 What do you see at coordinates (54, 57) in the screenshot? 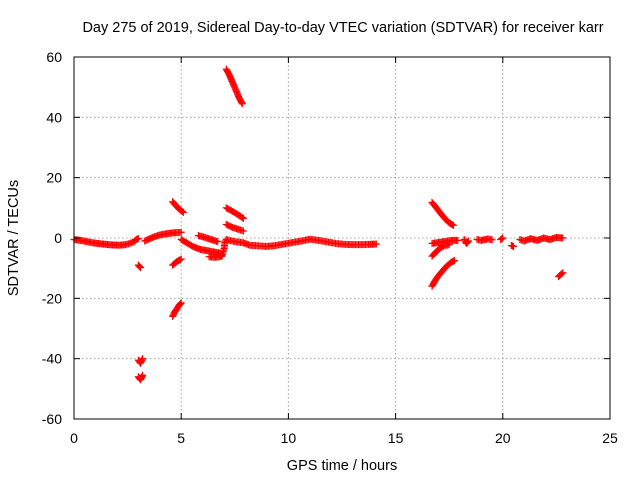
I see `y-tick-label: 60` at bounding box center [54, 57].